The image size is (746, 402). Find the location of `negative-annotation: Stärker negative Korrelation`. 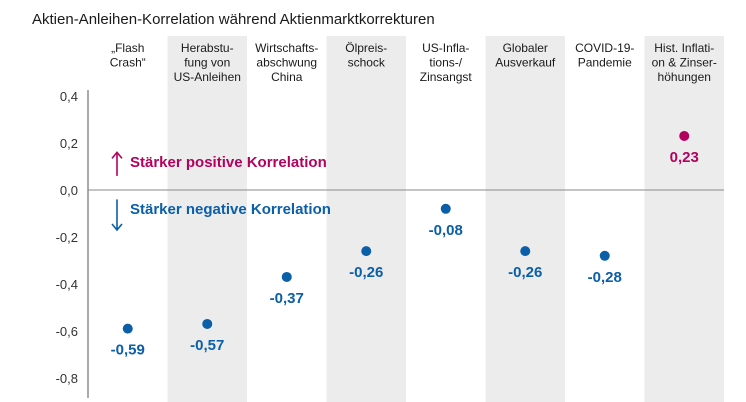

negative-annotation: Stärker negative Korrelation is located at coordinates (230, 209).